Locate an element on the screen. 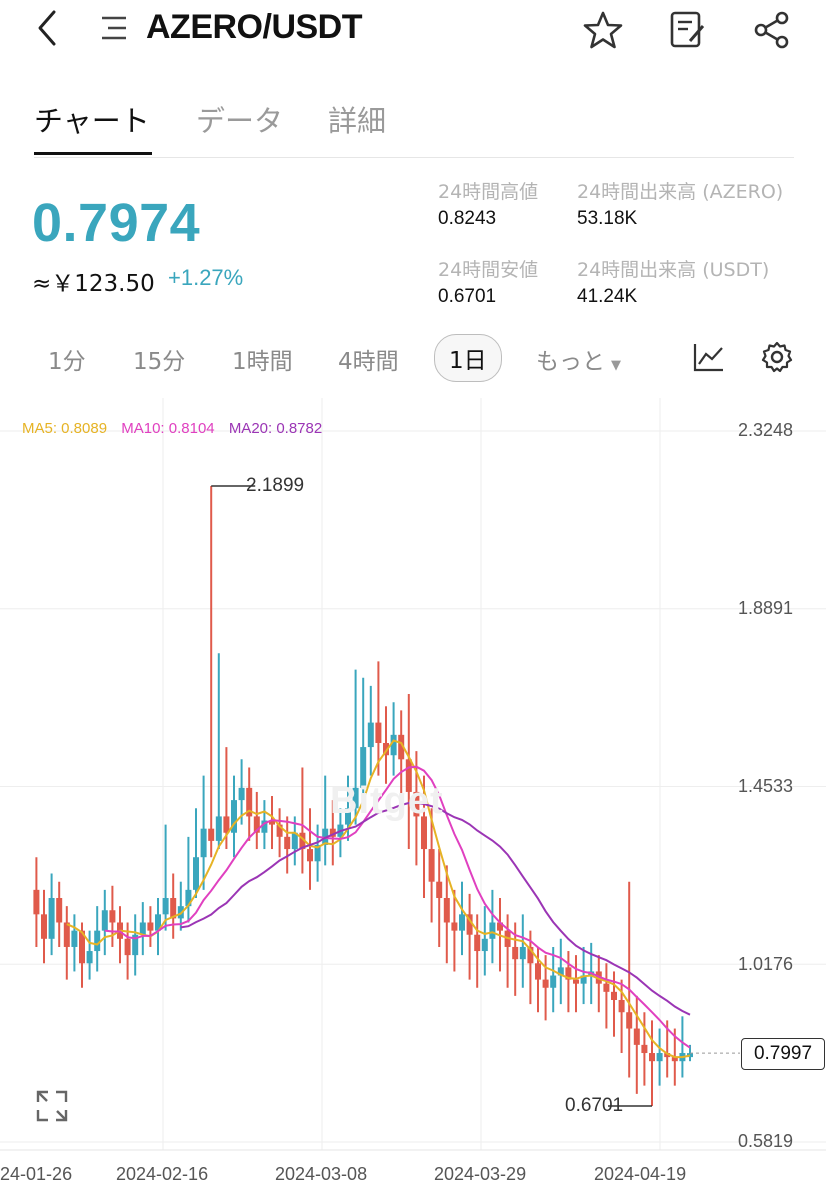 This screenshot has width=826, height=1200. interval-bar: 1分 15分 1時間 4時間 1日 もっと ▼ is located at coordinates (413, 358).